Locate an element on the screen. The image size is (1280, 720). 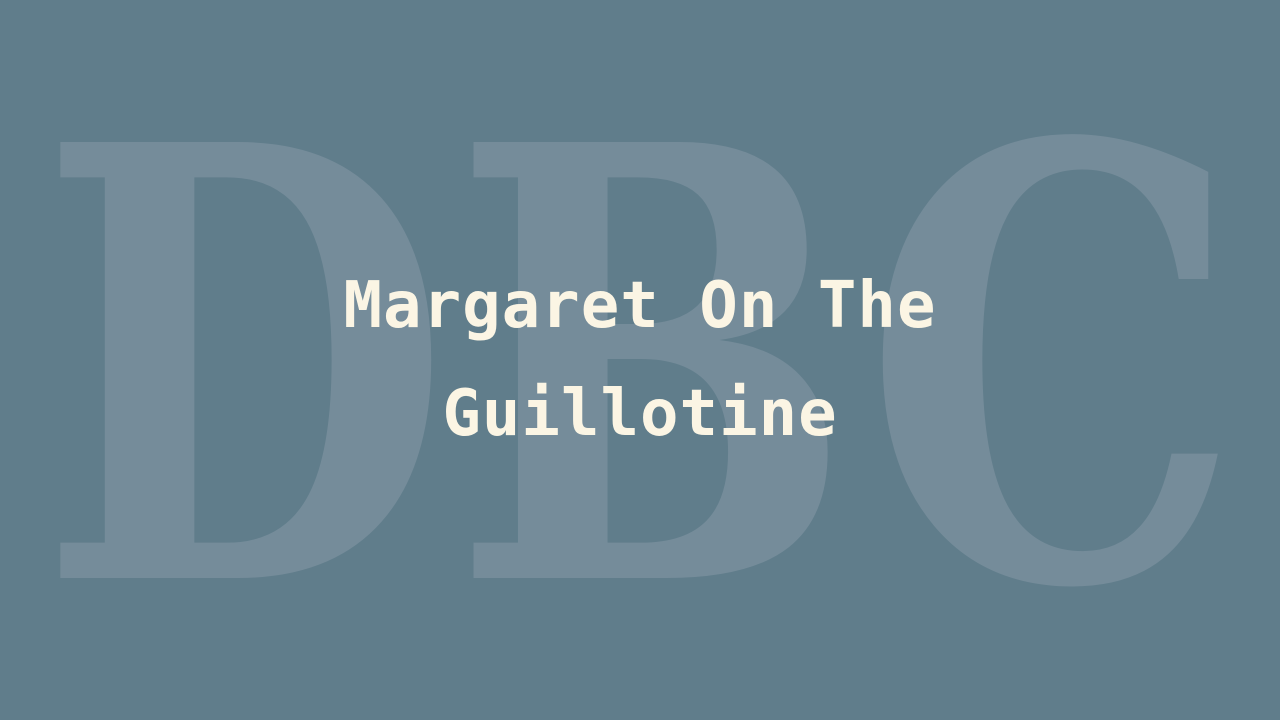
page-title: Margaret On The Guillotine is located at coordinates (640, 360).